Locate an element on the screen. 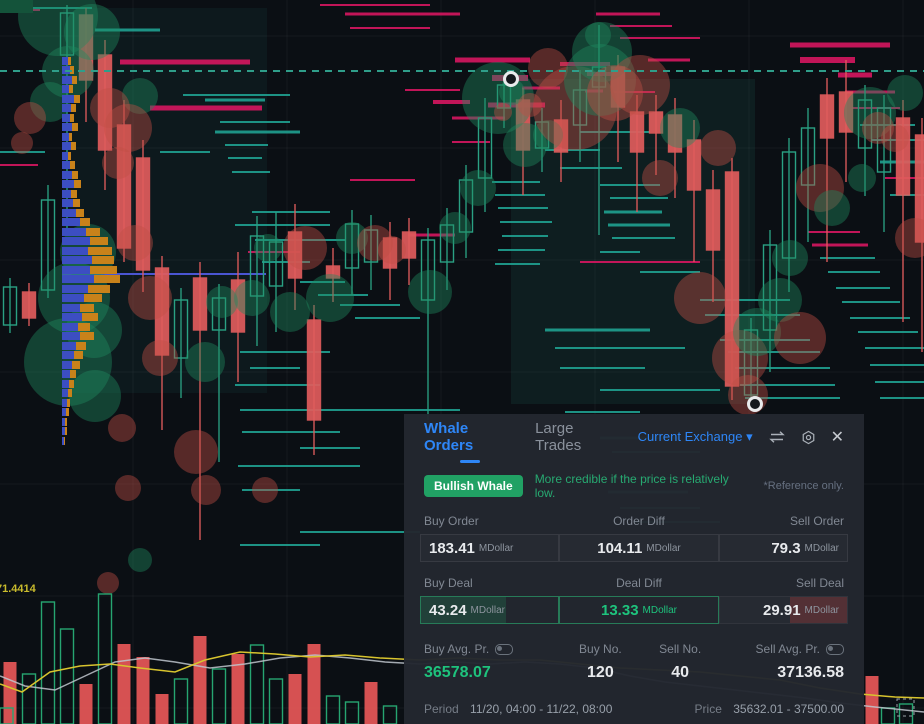 This screenshot has height=724, width=924. buy-avg-price-value: 36578.07 is located at coordinates (457, 672).